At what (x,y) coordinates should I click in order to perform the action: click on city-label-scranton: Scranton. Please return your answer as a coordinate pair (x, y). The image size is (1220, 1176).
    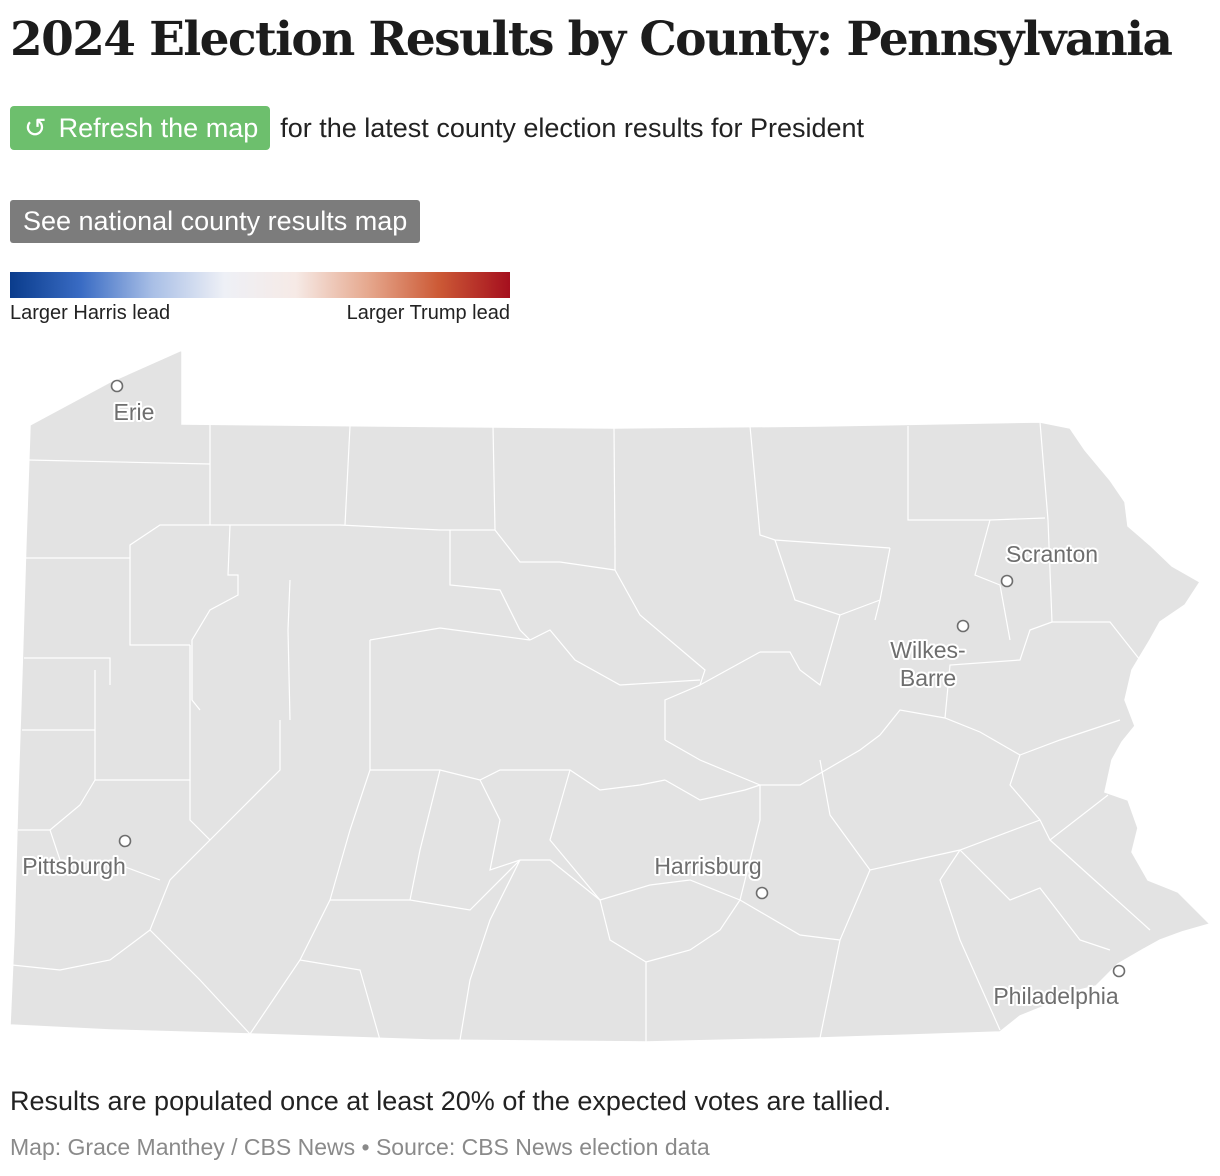
    Looking at the image, I should click on (1052, 554).